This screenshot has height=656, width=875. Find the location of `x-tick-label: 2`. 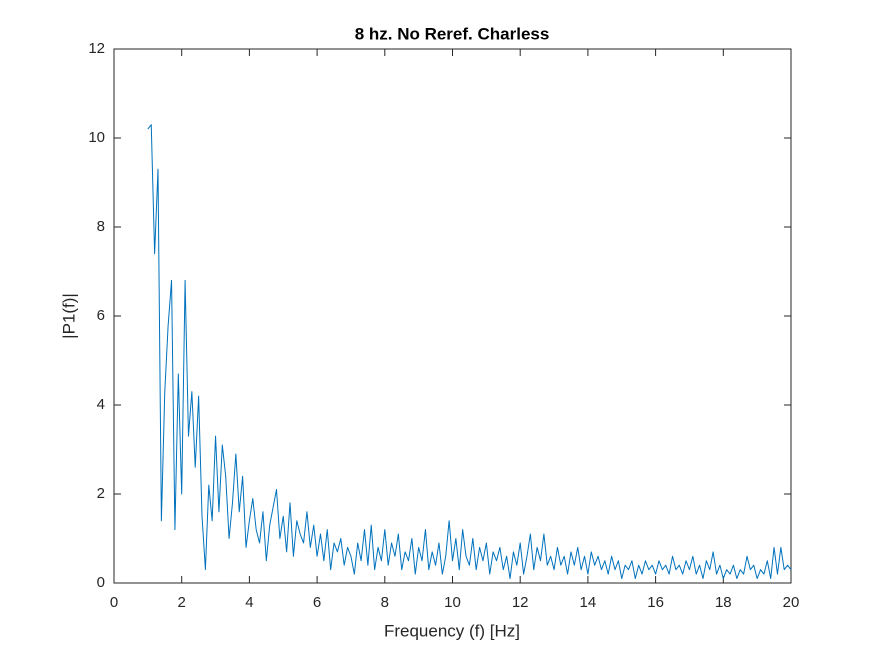

x-tick-label: 2 is located at coordinates (182, 602).